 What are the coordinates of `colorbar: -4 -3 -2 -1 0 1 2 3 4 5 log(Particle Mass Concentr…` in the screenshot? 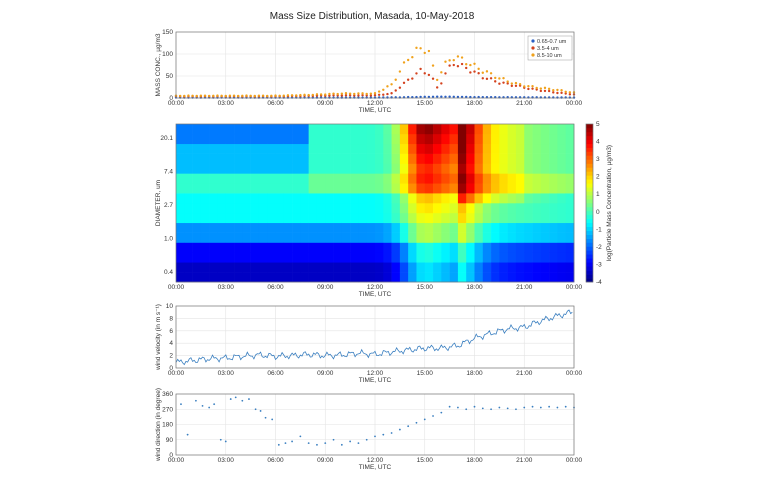 It's located at (599, 203).